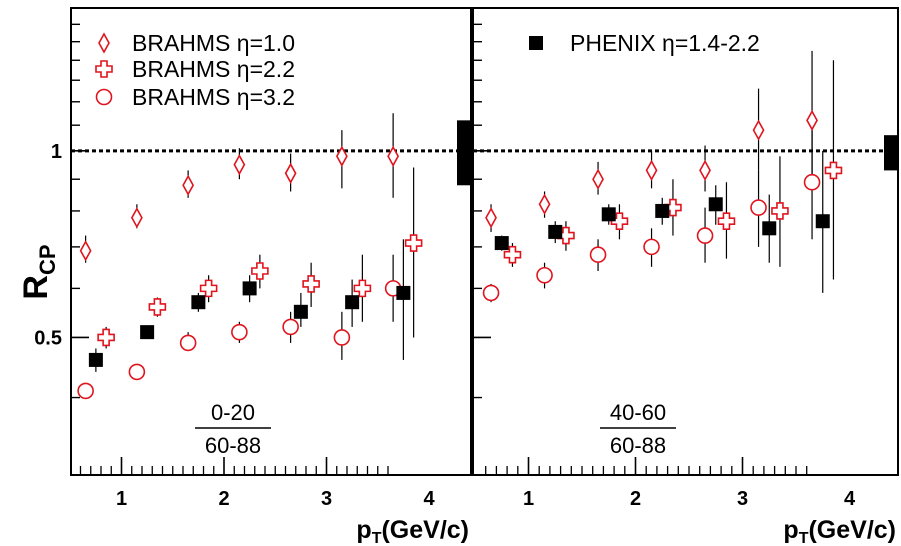  I want to click on ratio-numerator: 0-20, so click(233, 412).